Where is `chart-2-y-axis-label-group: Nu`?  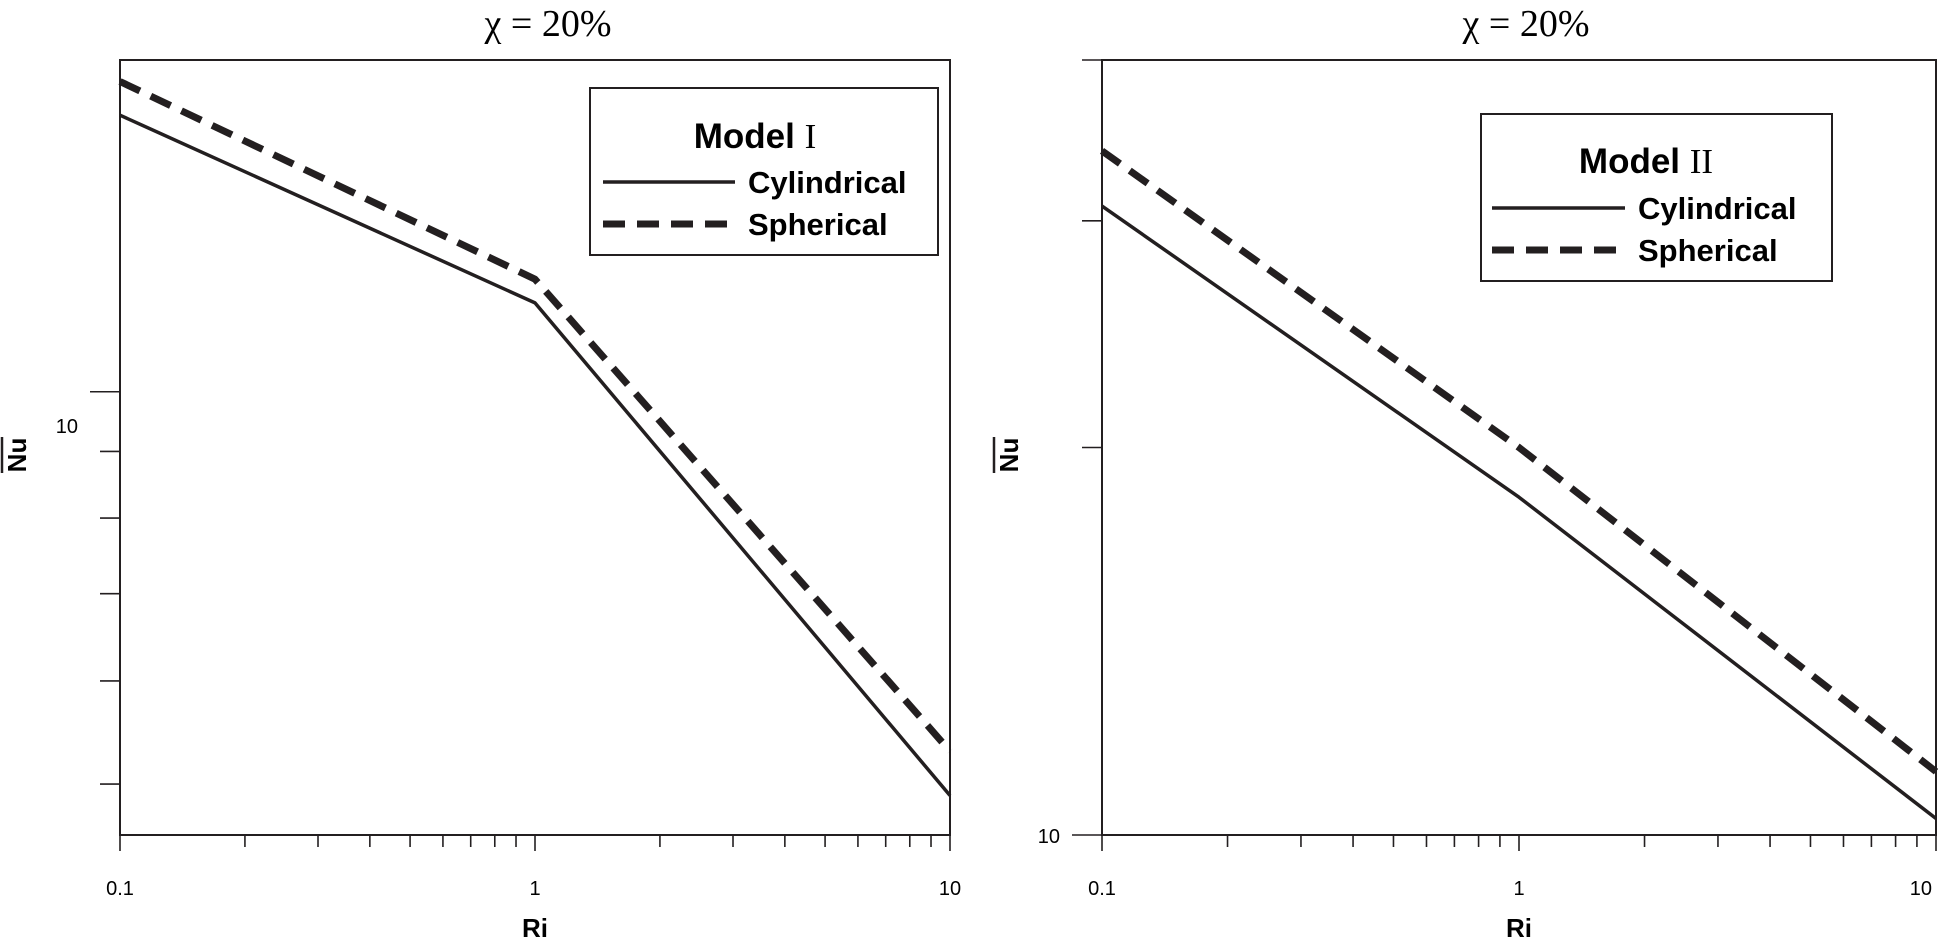 chart-2-y-axis-label-group: Nu is located at coordinates (1008, 455).